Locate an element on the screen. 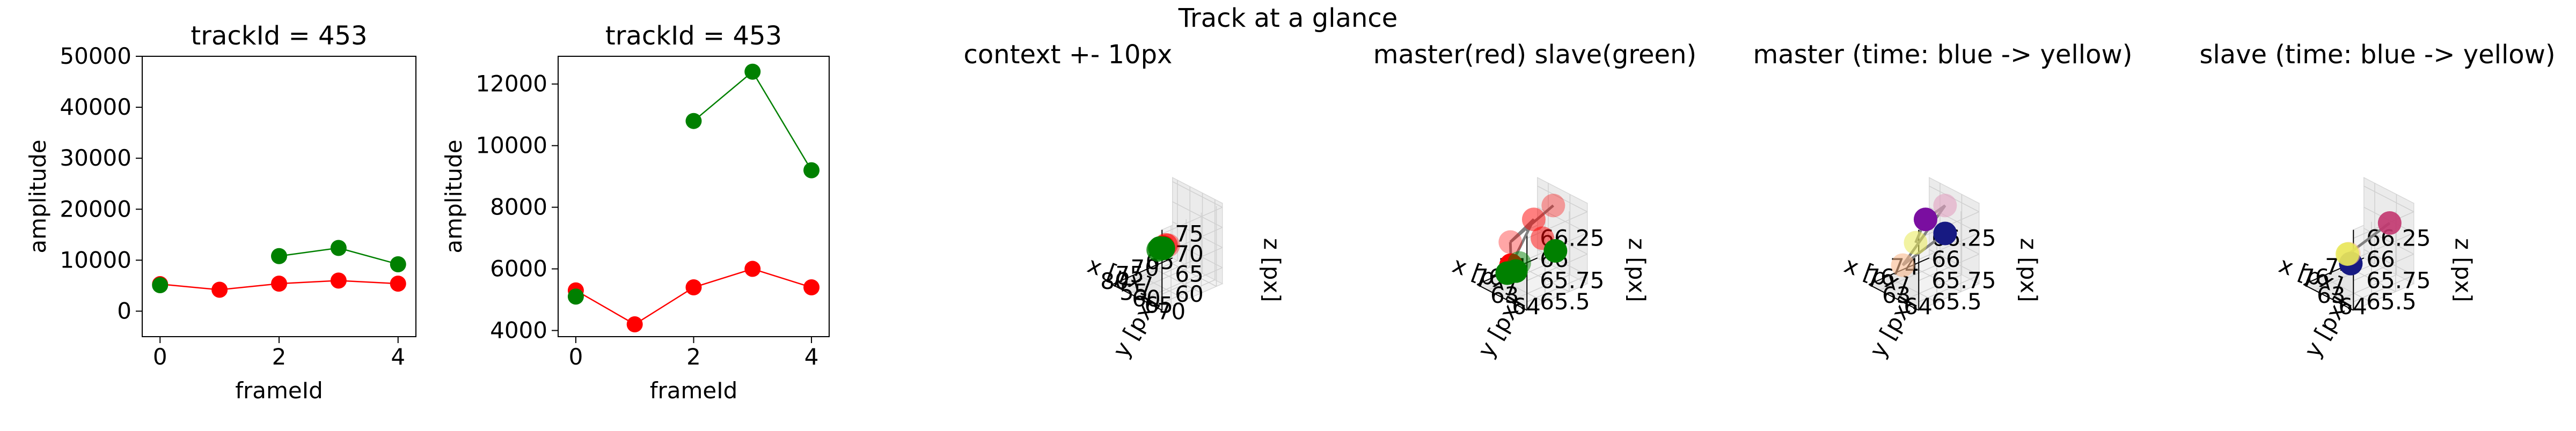 The width and height of the screenshot is (2576, 431). z-tick-label: 65 is located at coordinates (1189, 274).